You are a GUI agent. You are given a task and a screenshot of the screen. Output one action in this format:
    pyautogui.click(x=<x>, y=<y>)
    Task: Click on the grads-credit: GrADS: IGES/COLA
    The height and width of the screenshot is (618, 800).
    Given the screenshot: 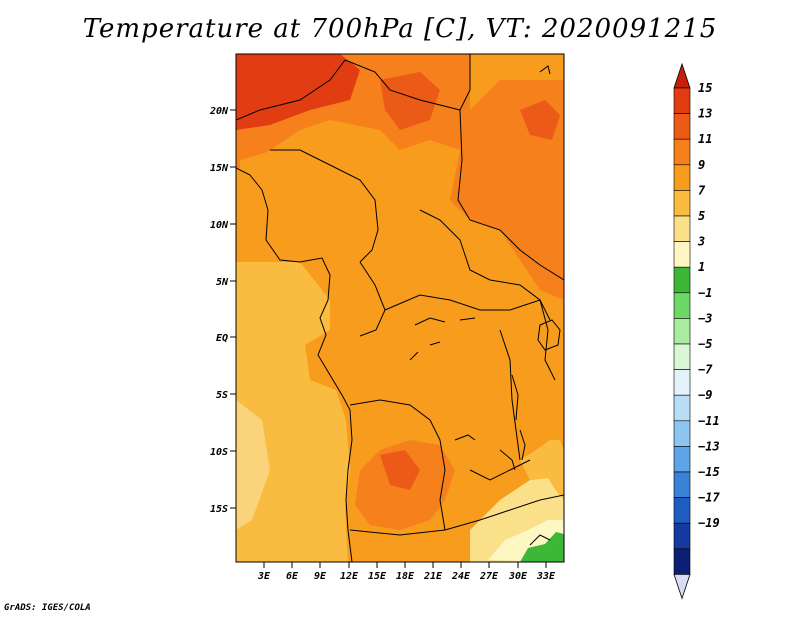 What is the action you would take?
    pyautogui.click(x=47, y=608)
    